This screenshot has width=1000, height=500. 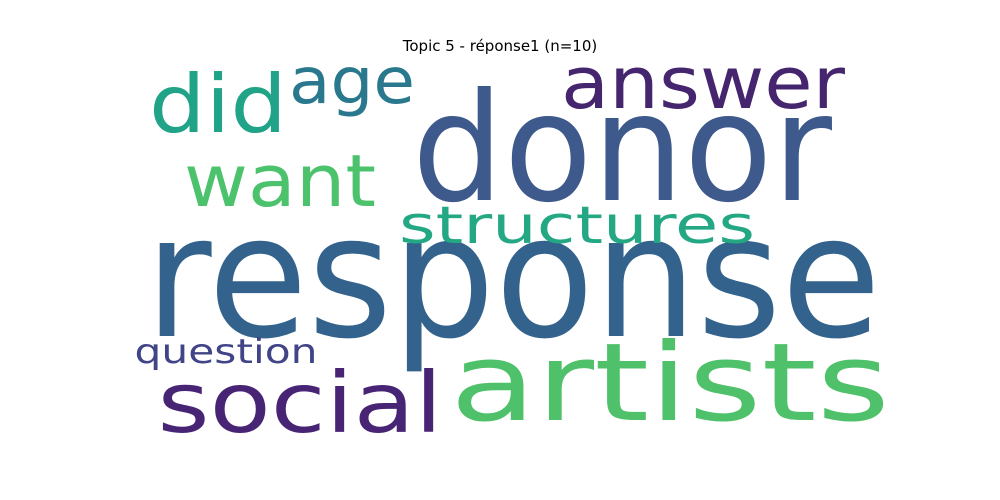 What do you see at coordinates (577, 226) in the screenshot?
I see `word-structures: structures` at bounding box center [577, 226].